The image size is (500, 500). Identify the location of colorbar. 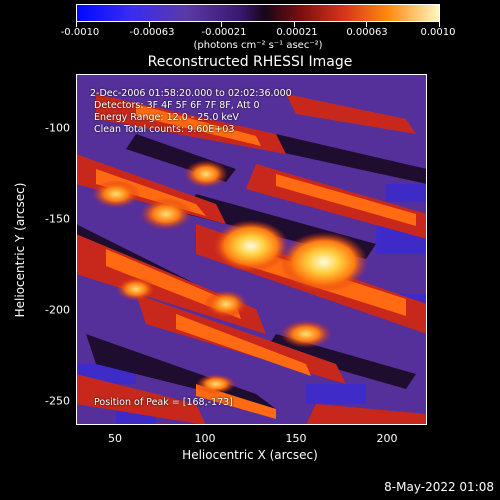
(258, 13).